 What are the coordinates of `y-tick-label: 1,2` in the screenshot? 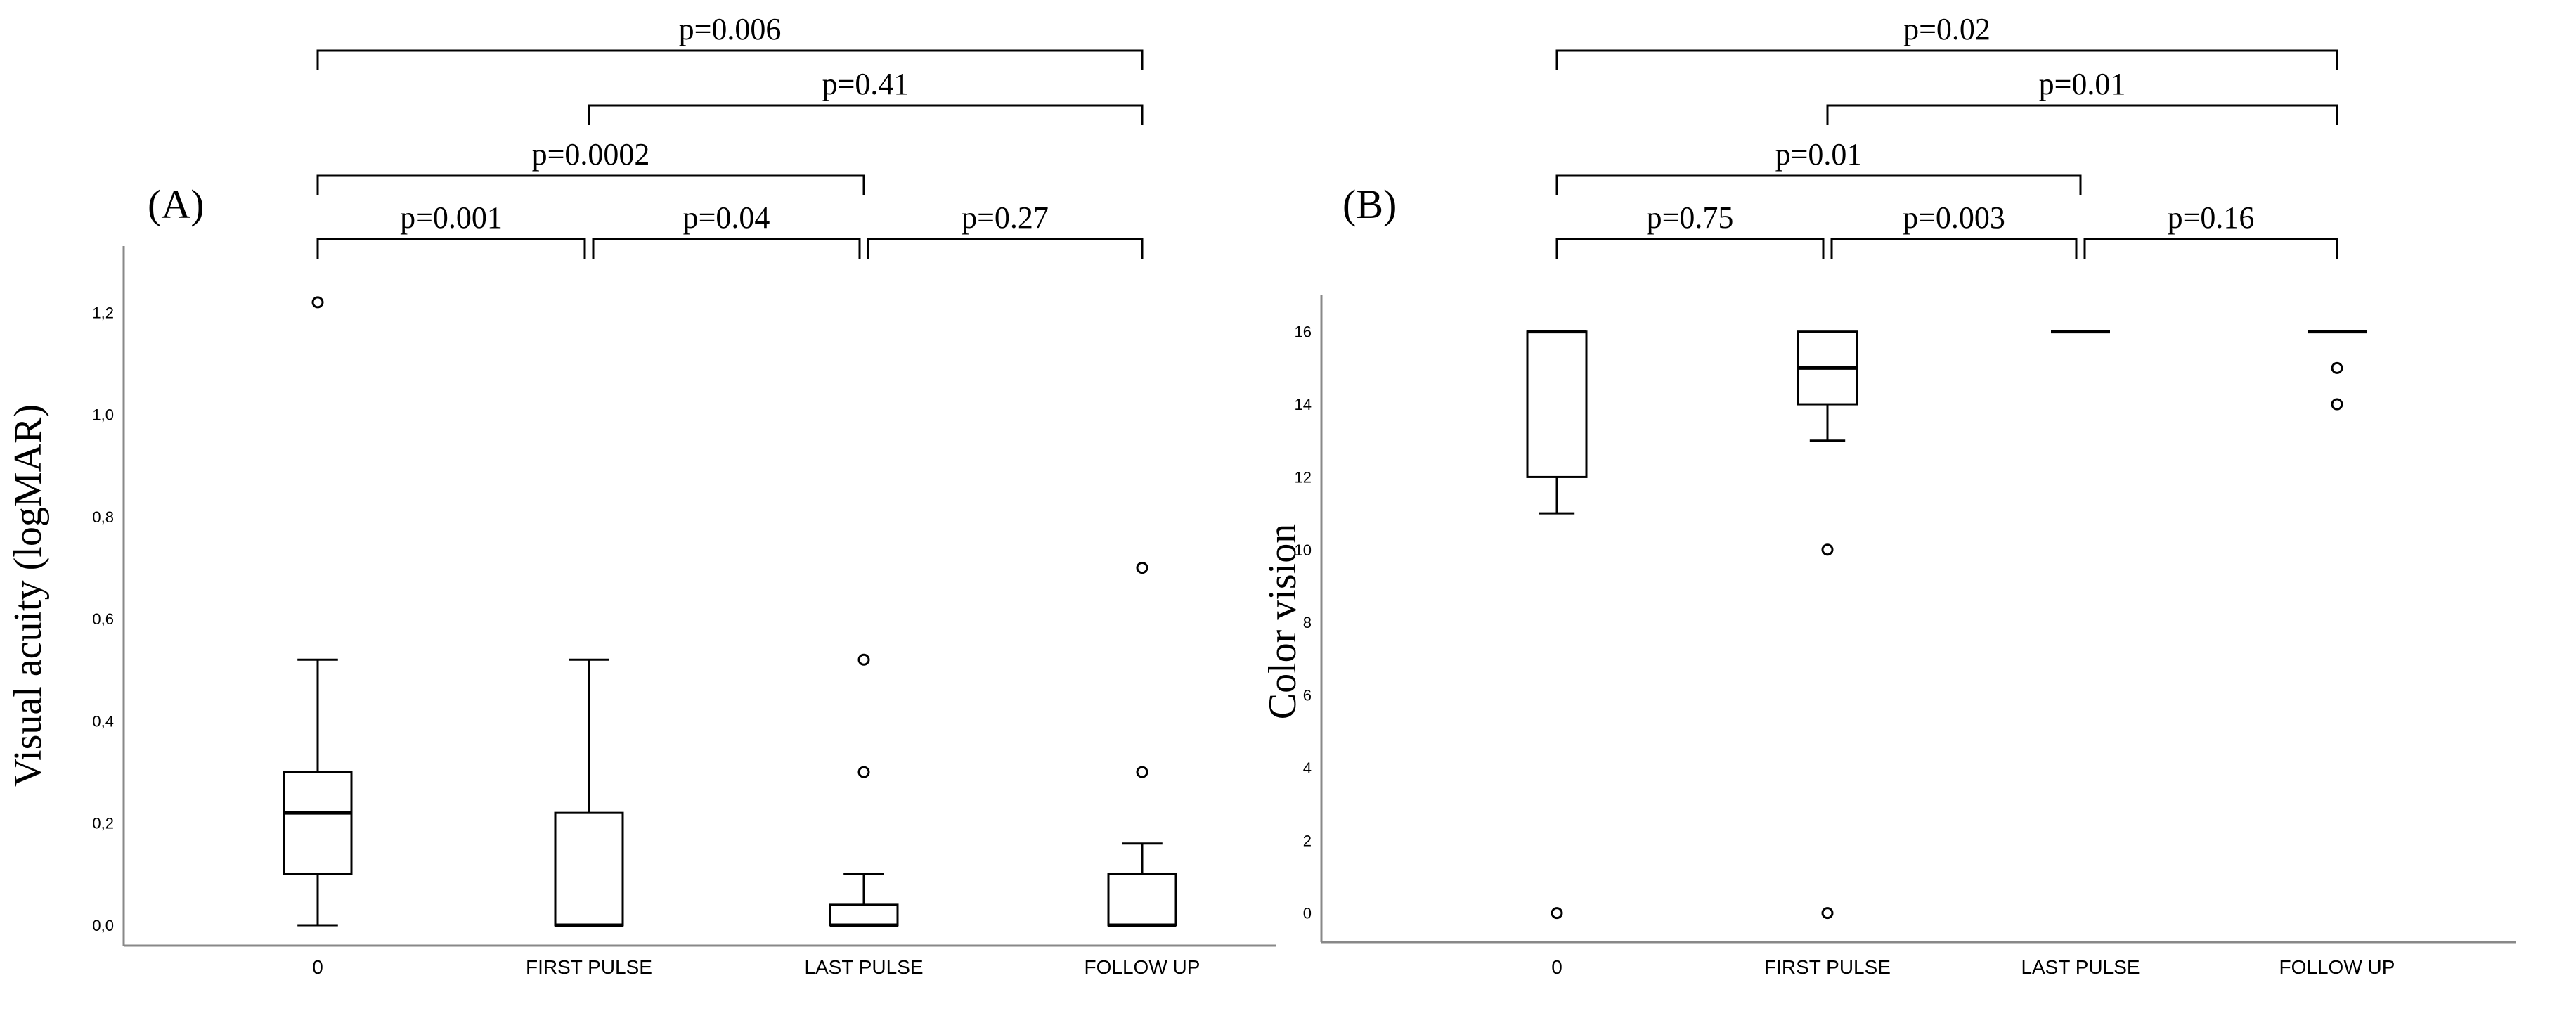 It's located at (103, 312).